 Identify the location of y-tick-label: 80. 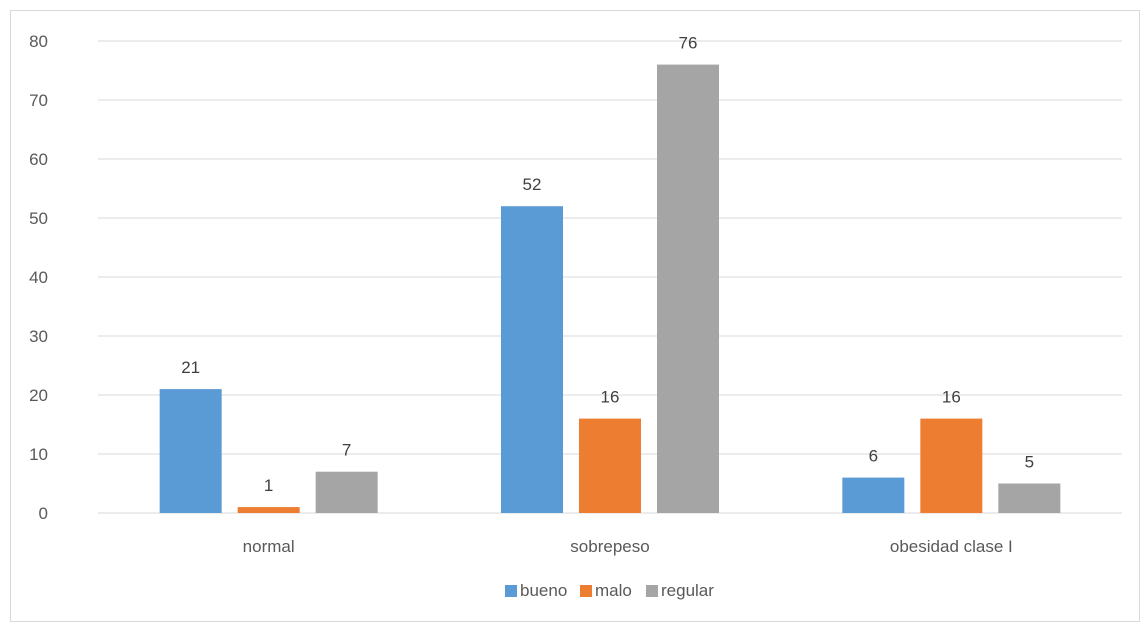
(38, 41).